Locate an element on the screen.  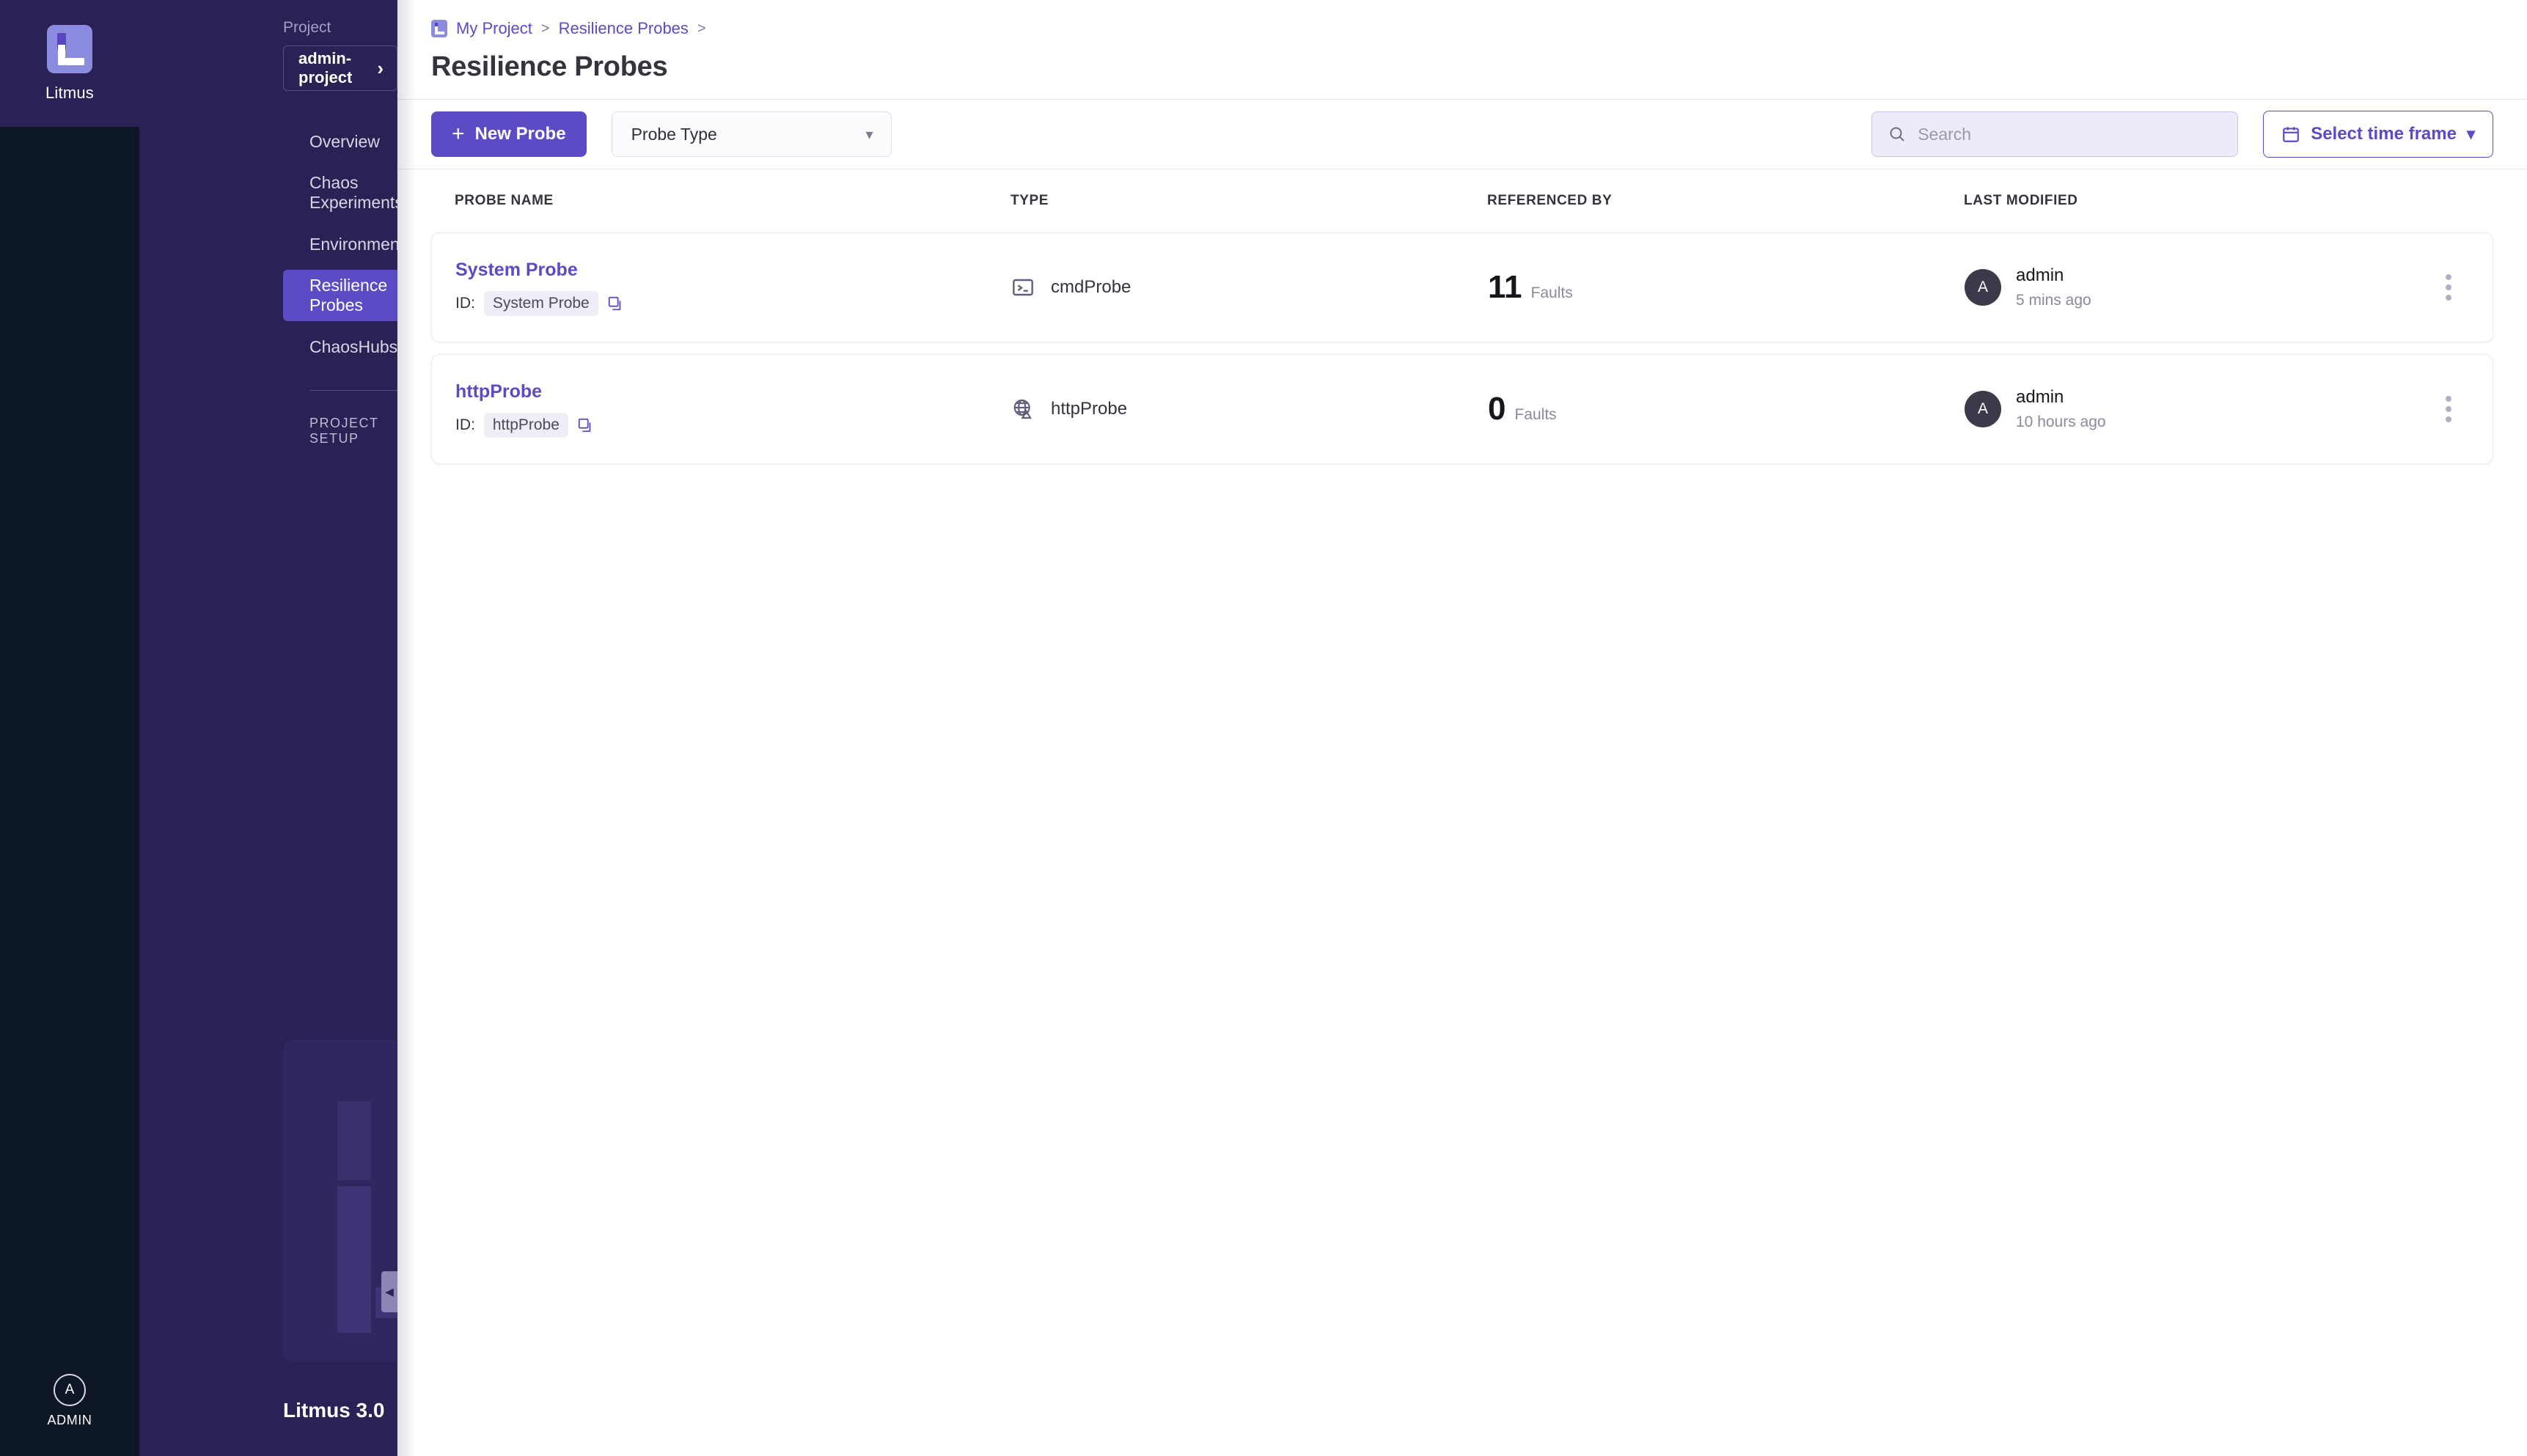
probe-type-select: Probe Type ▾ is located at coordinates (751, 134).